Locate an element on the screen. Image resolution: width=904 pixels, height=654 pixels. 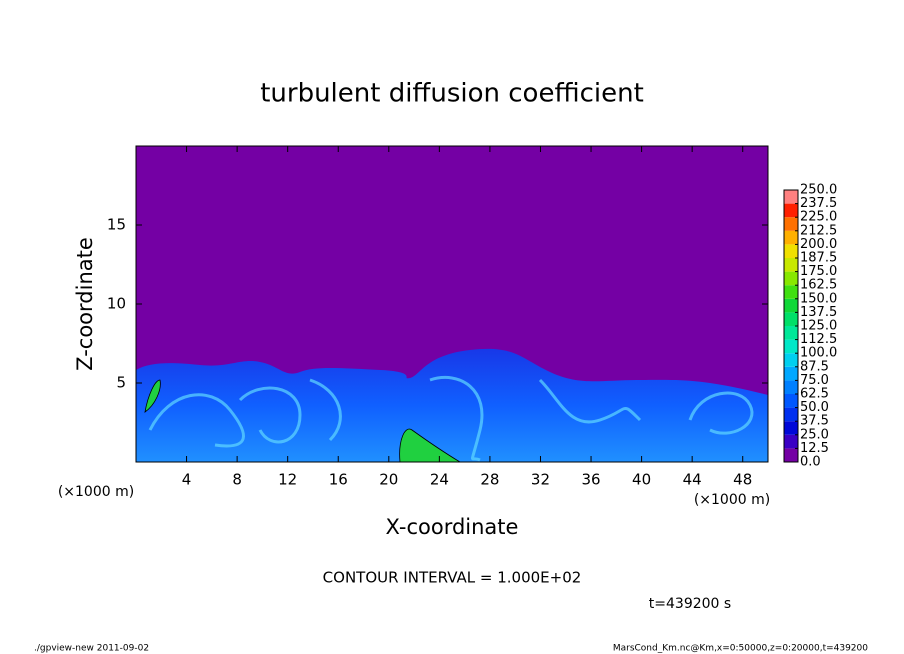
colorbar-label: 112.5 is located at coordinates (818, 339).